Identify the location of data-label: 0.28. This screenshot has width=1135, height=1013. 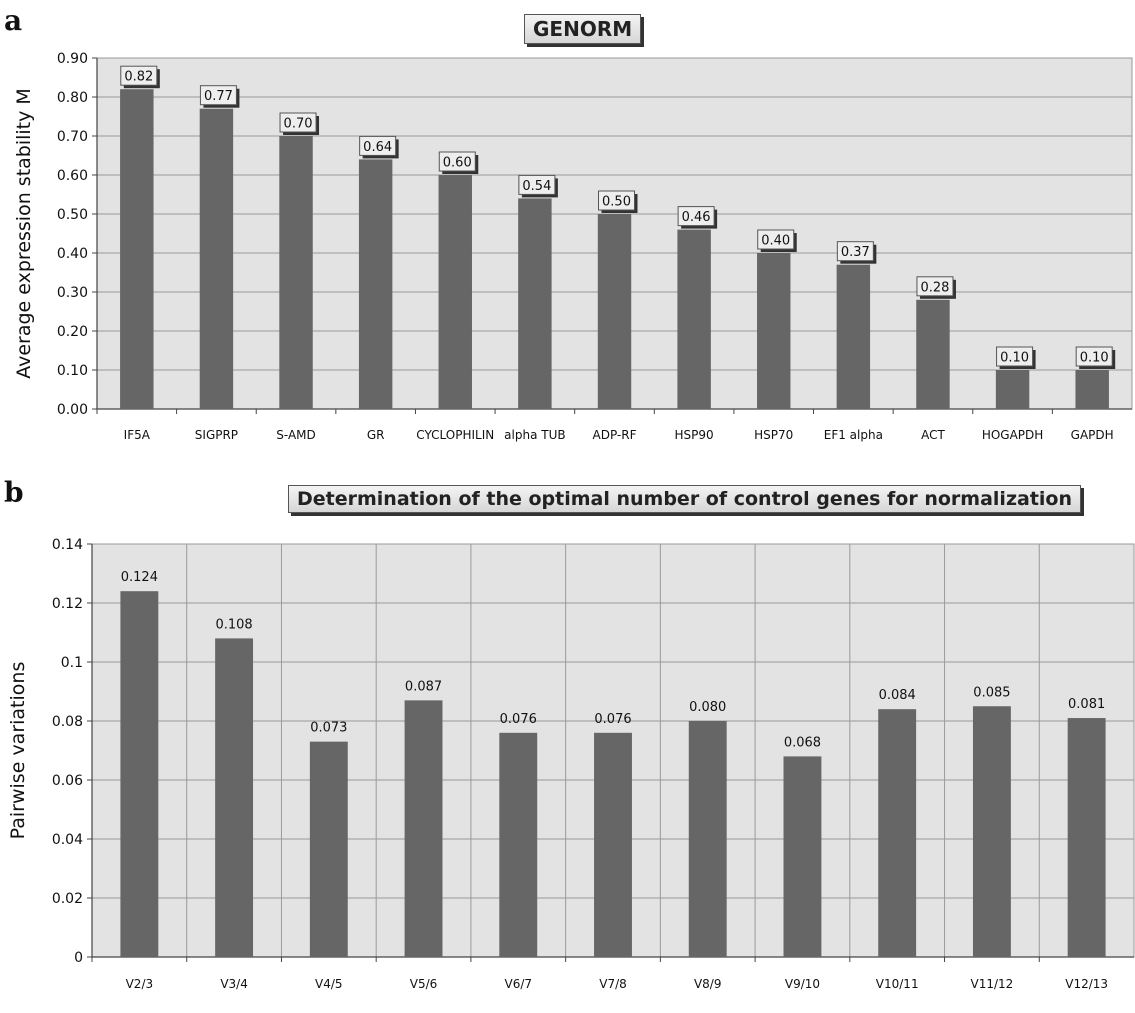
(934, 287).